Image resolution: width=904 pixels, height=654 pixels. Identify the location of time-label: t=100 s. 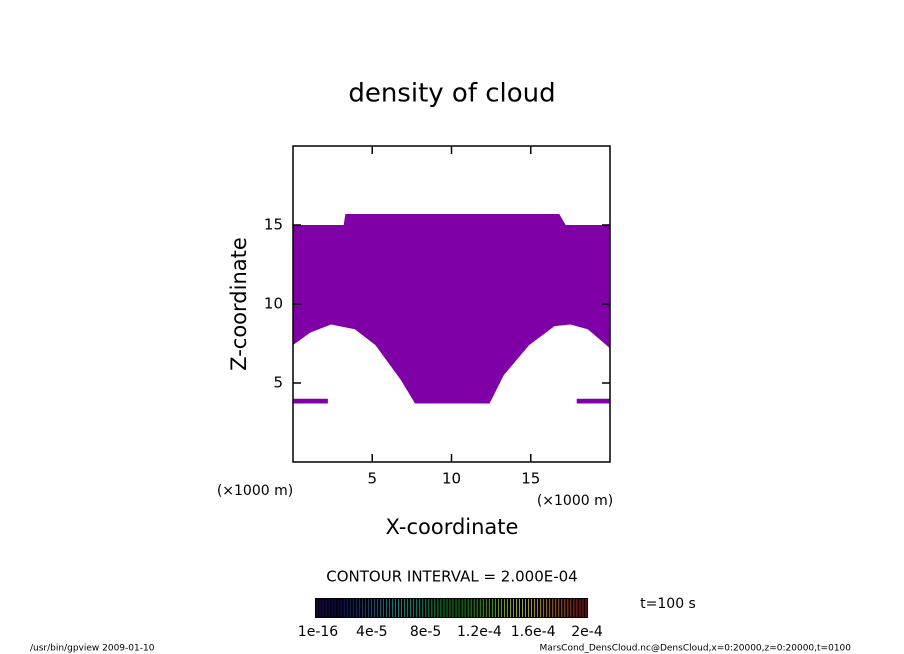
(668, 604).